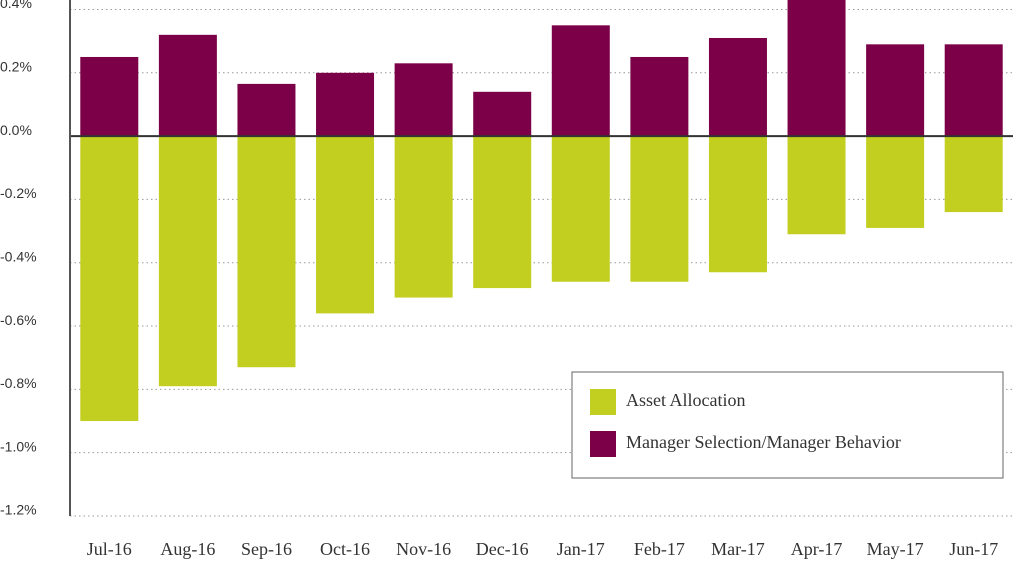  I want to click on x-tick-label: Aug-16, so click(187, 549).